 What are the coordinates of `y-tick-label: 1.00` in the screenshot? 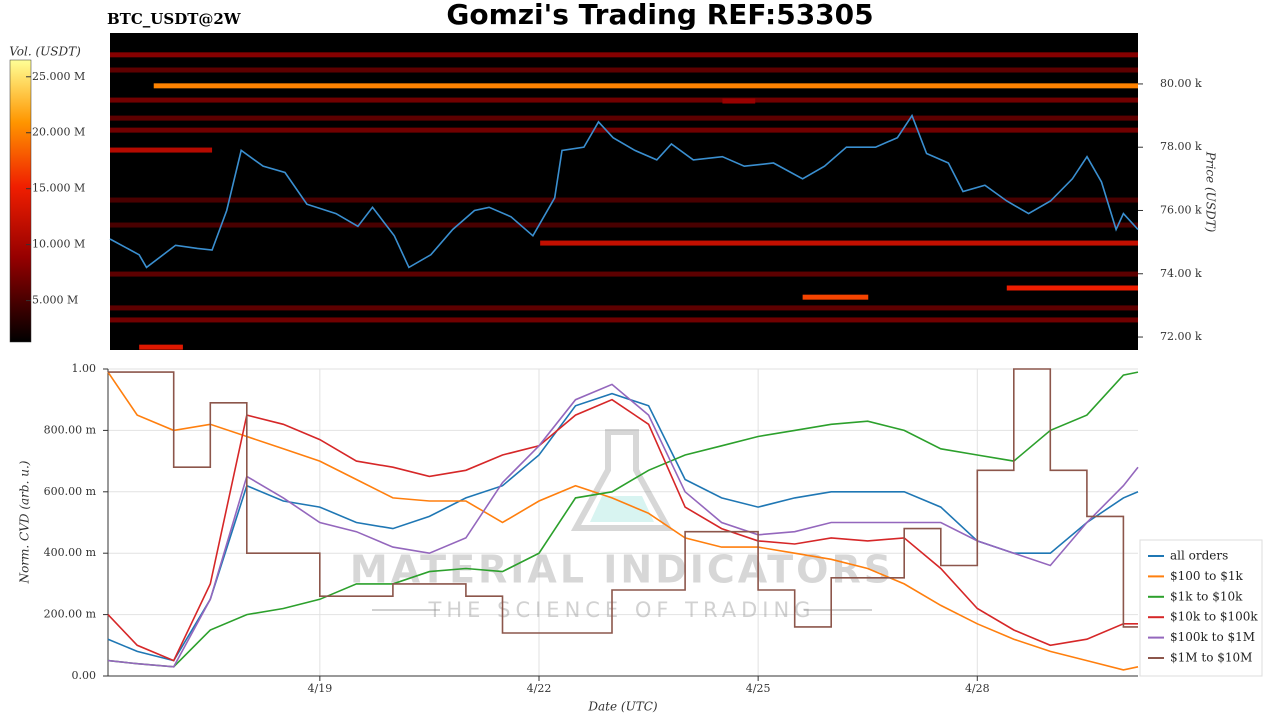 It's located at (84, 368).